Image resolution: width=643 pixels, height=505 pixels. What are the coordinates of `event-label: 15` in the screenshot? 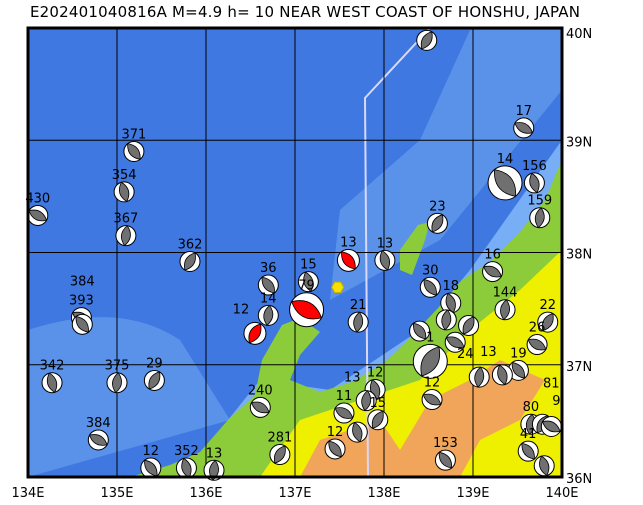 It's located at (377, 403).